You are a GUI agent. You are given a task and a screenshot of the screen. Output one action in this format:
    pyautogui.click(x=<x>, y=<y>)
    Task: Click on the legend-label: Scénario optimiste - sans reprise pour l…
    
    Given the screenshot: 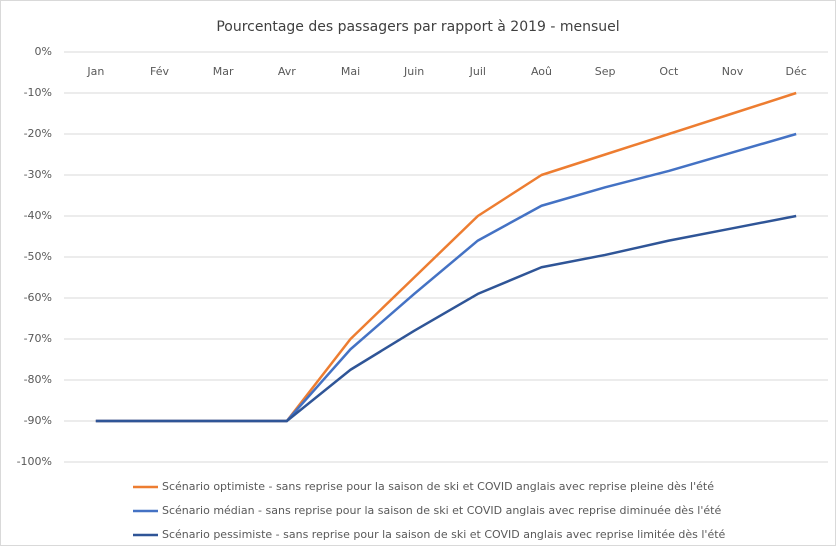 What is the action you would take?
    pyautogui.click(x=438, y=486)
    